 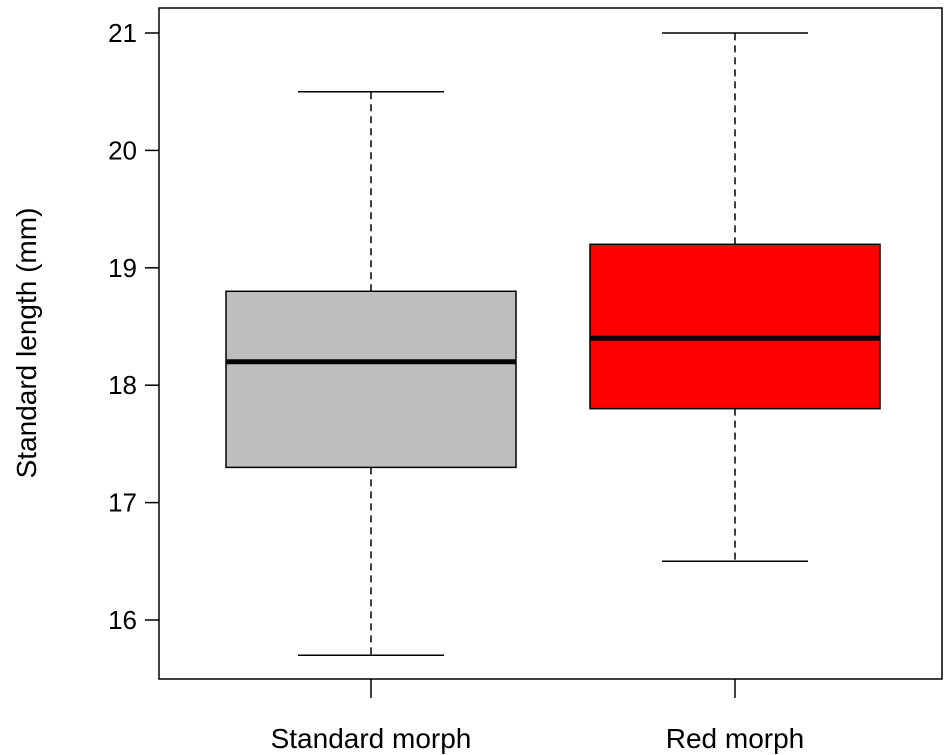 I want to click on x-category-label: Standard morph, so click(x=371, y=738).